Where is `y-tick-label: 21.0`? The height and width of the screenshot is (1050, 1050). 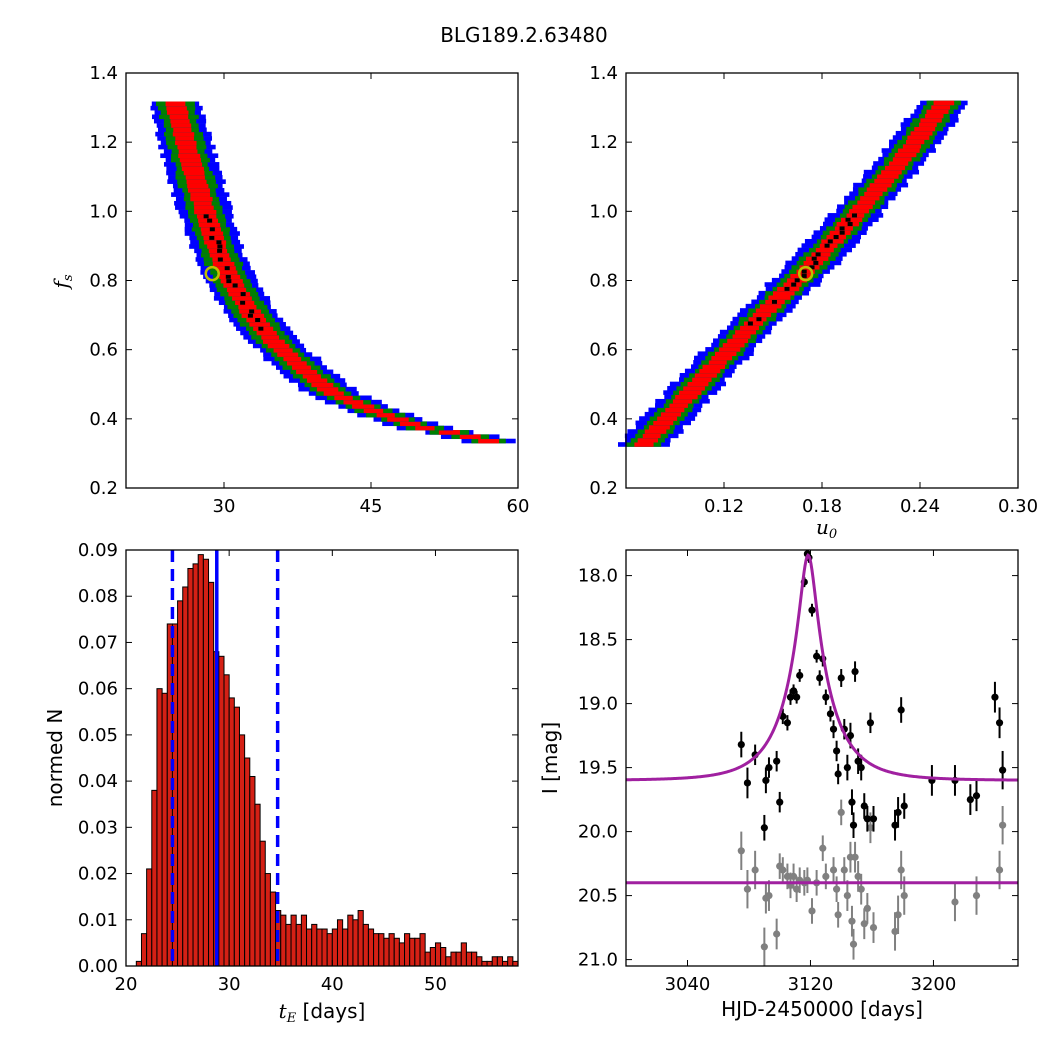
y-tick-label: 21.0 is located at coordinates (598, 960).